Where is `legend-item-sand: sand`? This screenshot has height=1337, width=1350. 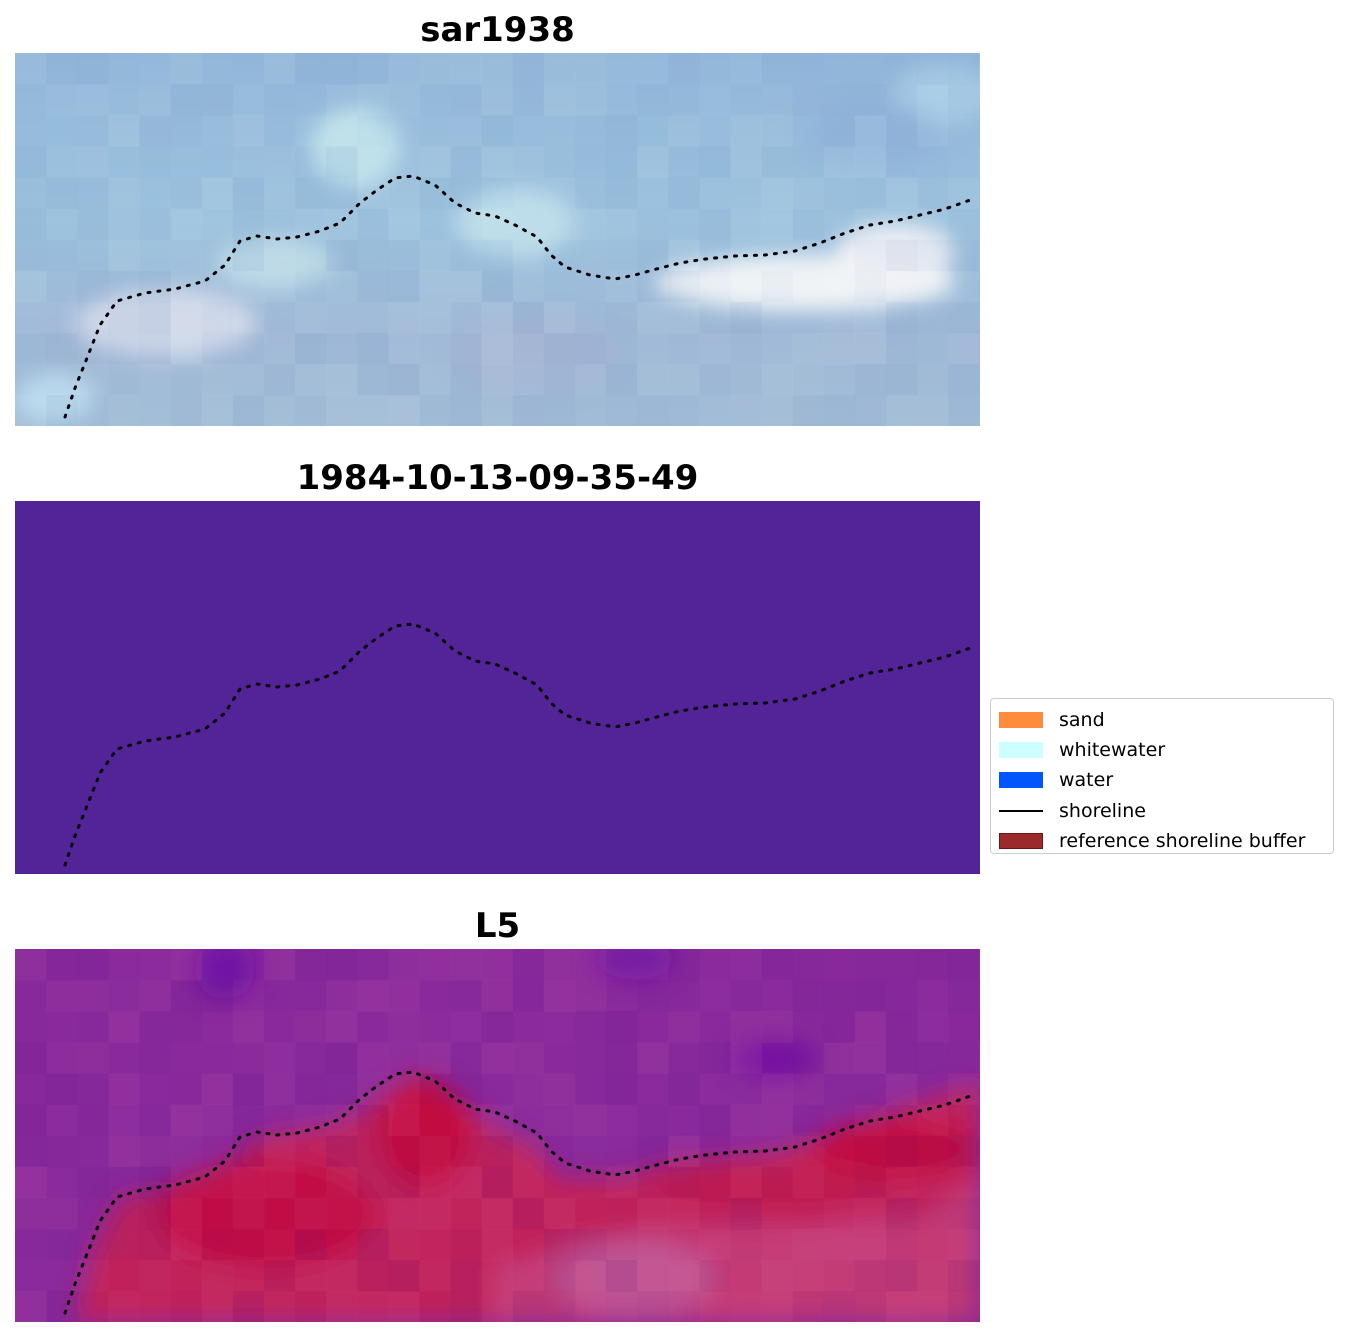 legend-item-sand: sand is located at coordinates (1162, 720).